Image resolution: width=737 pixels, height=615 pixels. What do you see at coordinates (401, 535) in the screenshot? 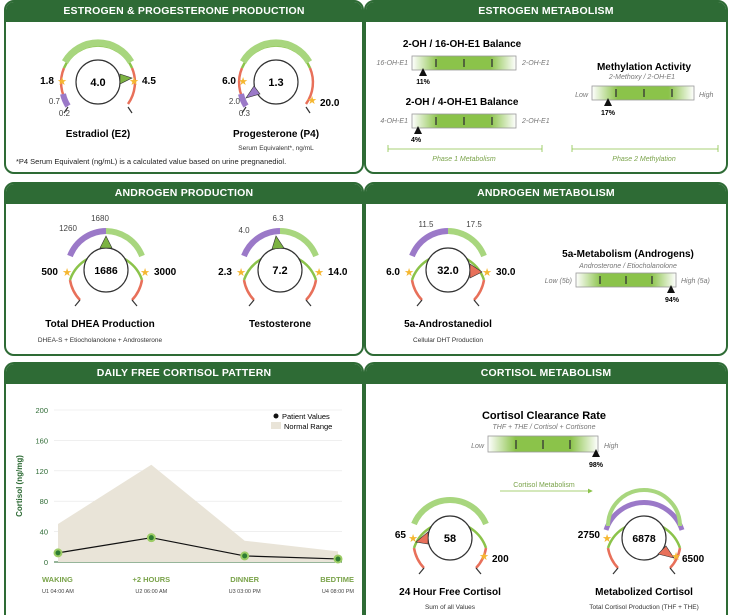
I see `free-cortisol-low: 65` at bounding box center [401, 535].